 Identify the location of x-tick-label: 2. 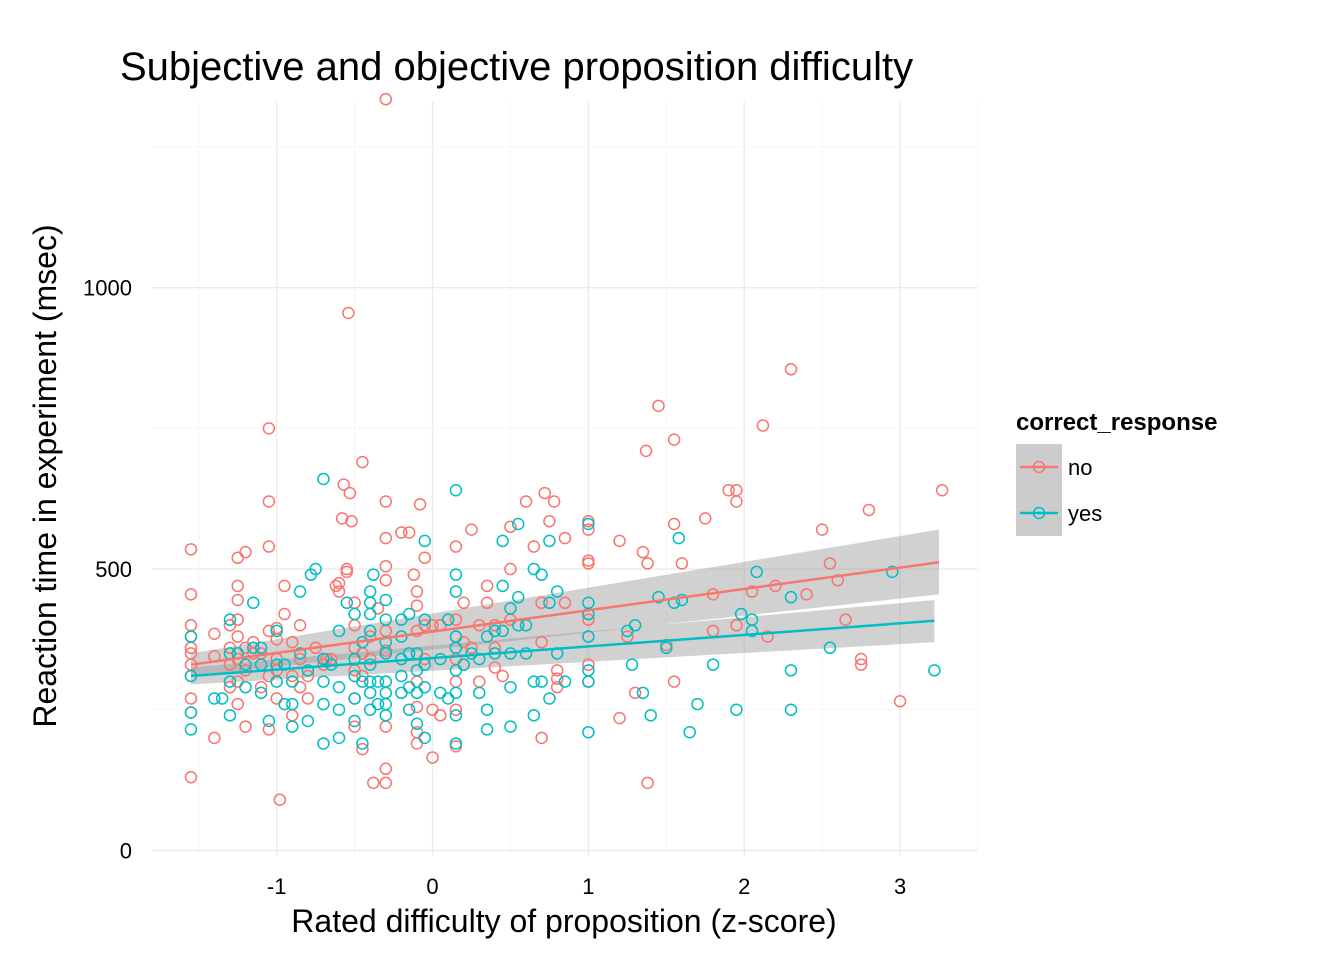
(744, 886).